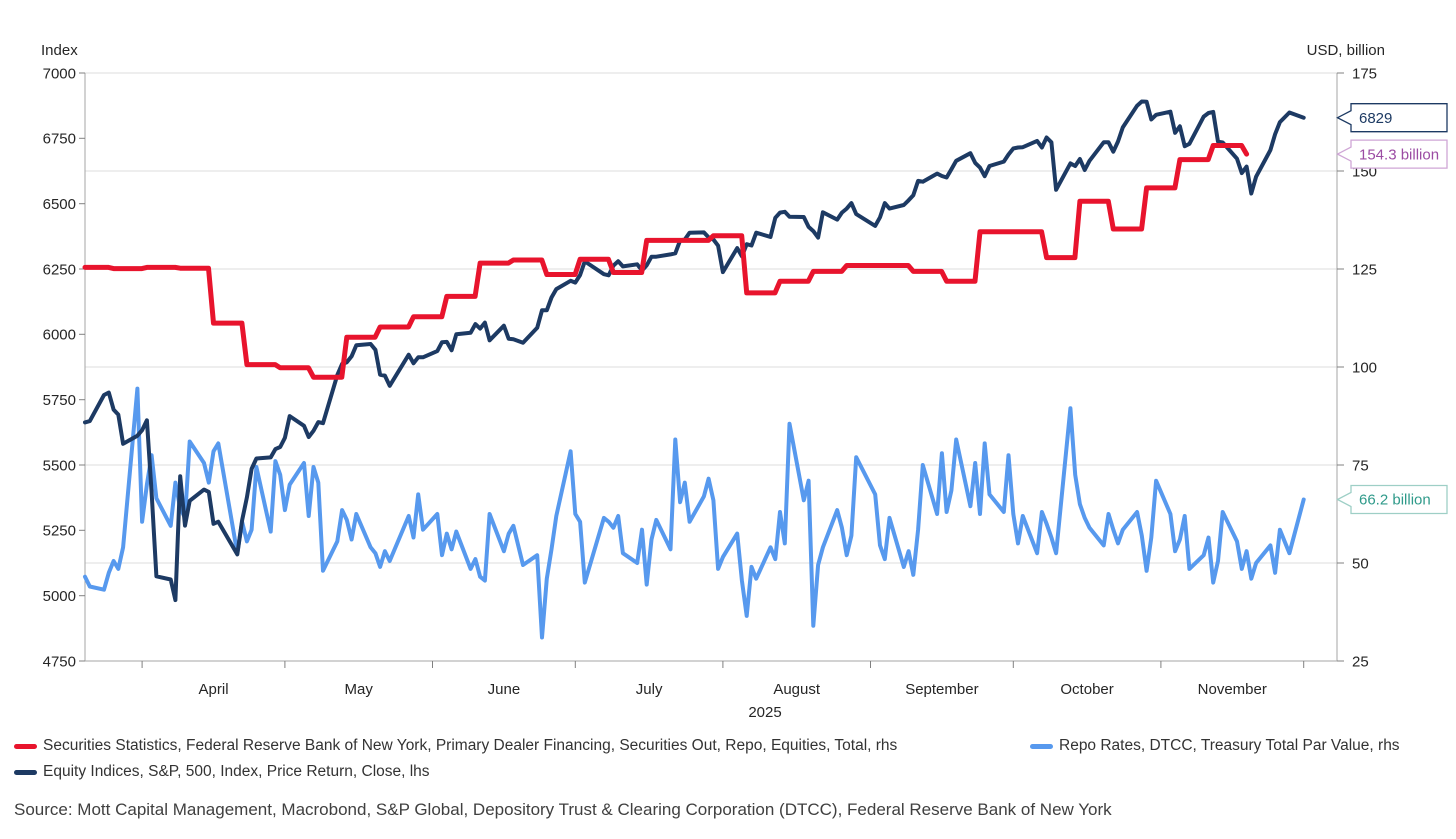 This screenshot has height=839, width=1456. Describe the element at coordinates (1364, 73) in the screenshot. I see `right-axis-label-175: 175` at that location.